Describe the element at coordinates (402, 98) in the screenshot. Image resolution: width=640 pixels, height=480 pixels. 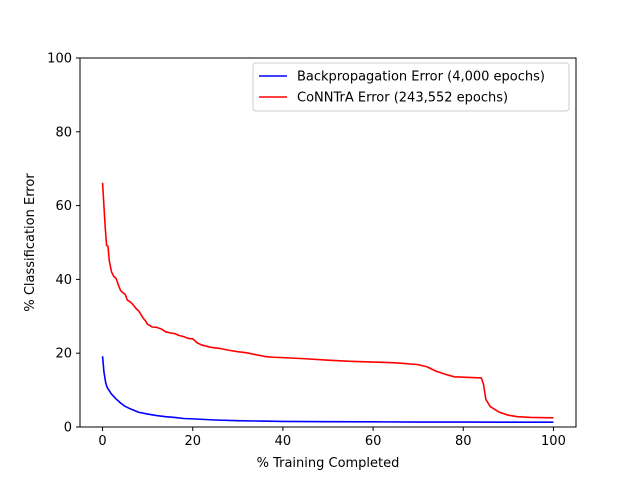
I see `legend-label-1: CoNNTrA Error (243,552 epochs)` at that location.